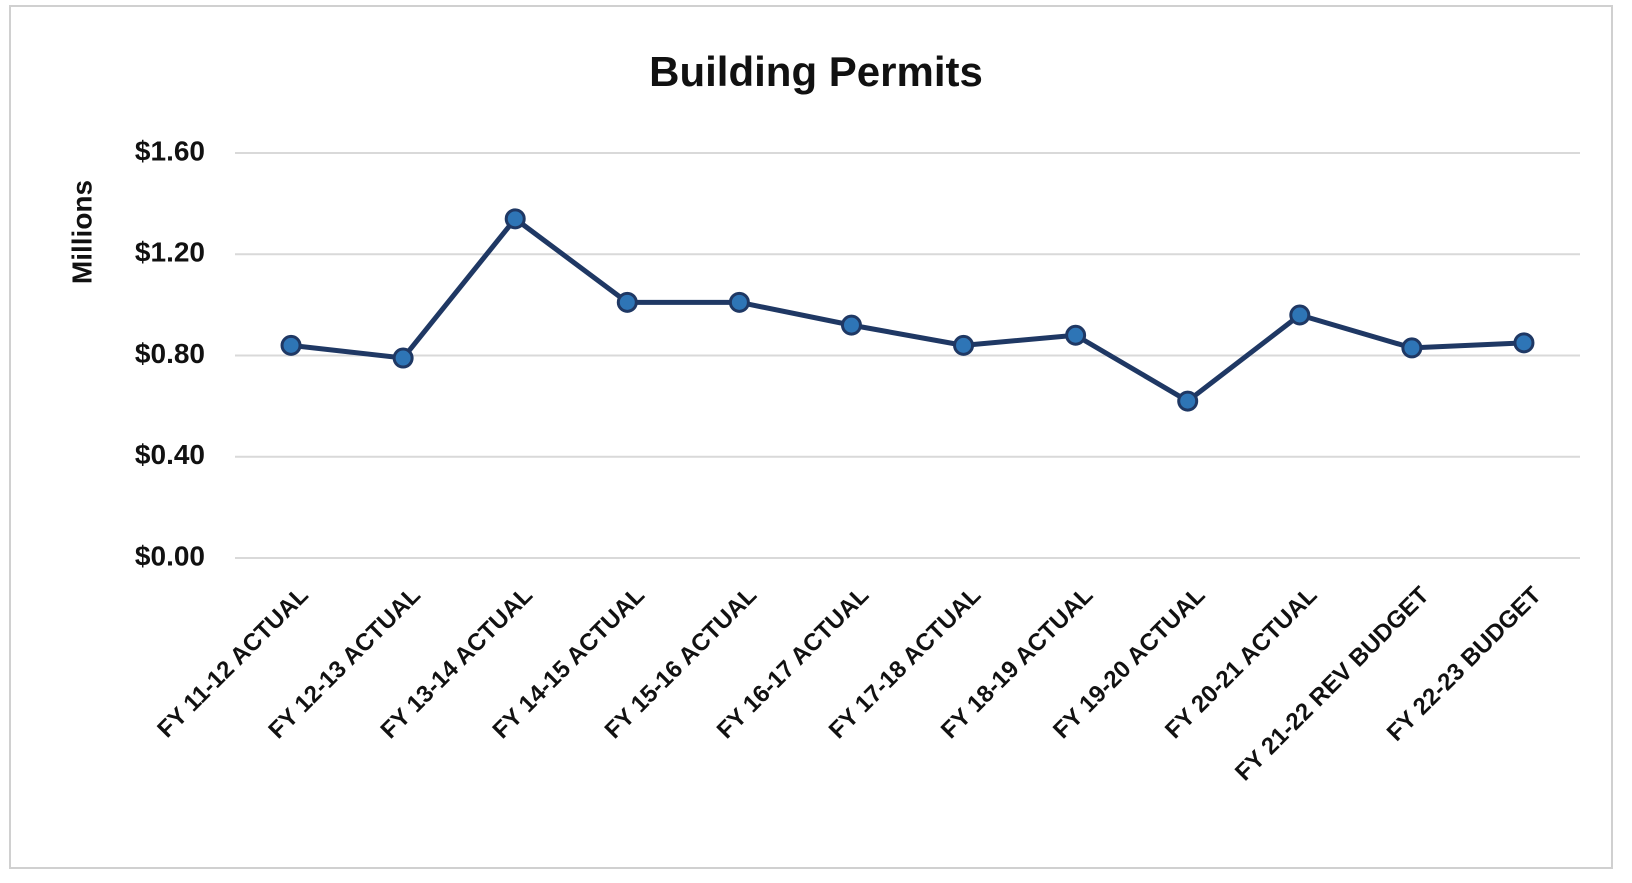  What do you see at coordinates (816, 71) in the screenshot?
I see `chart-title: Building Permits` at bounding box center [816, 71].